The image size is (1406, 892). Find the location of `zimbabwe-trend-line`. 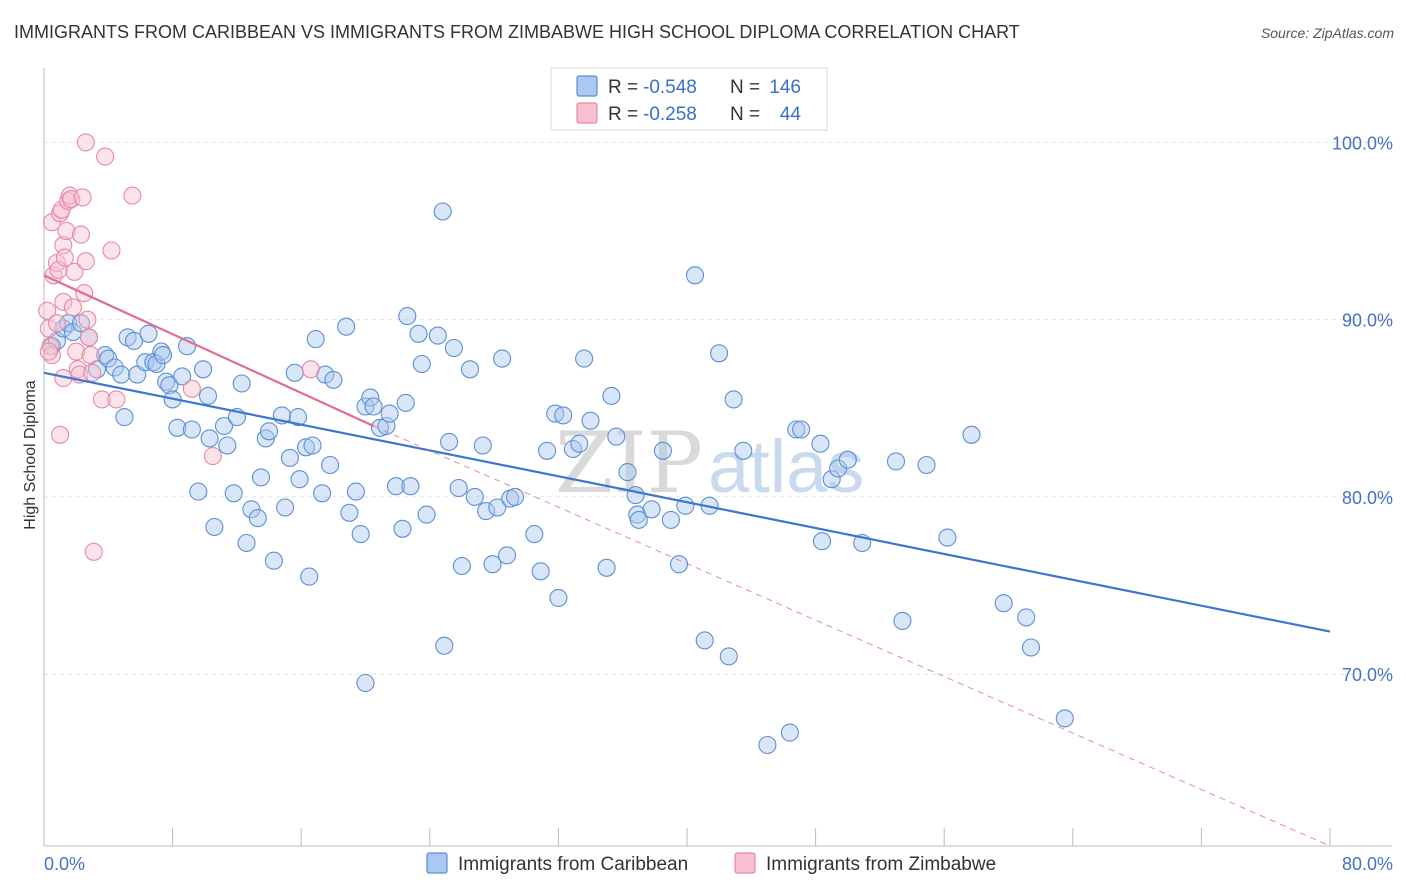

zimbabwe-trend-line is located at coordinates (208, 350).